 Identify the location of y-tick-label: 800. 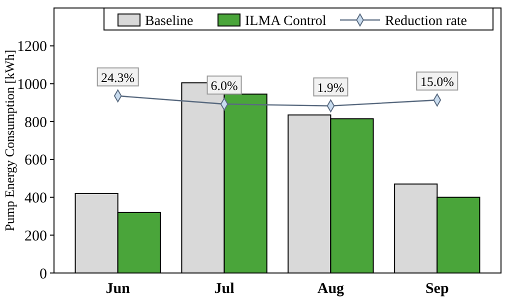
(35, 122).